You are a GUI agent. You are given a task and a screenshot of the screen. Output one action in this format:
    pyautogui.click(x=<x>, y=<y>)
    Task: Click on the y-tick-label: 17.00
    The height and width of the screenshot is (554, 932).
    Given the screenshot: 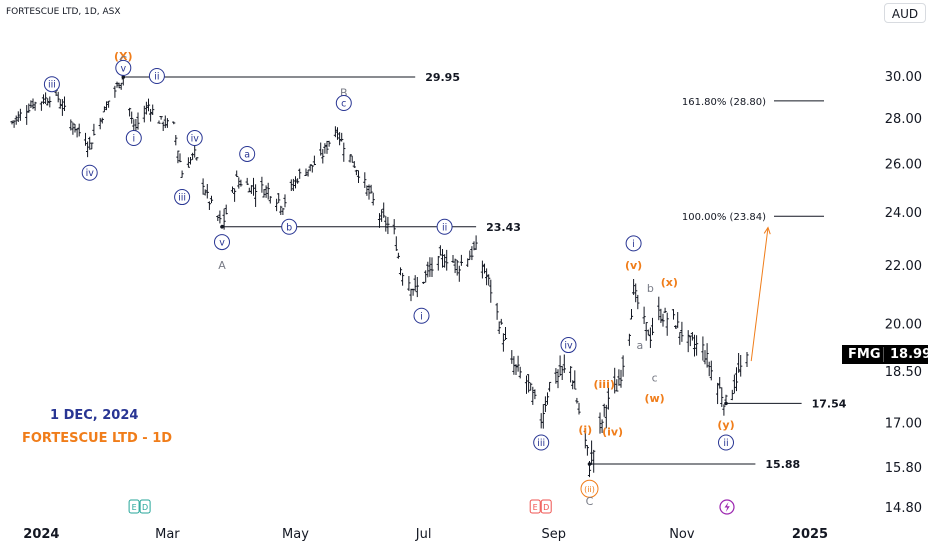 What is the action you would take?
    pyautogui.click(x=903, y=423)
    